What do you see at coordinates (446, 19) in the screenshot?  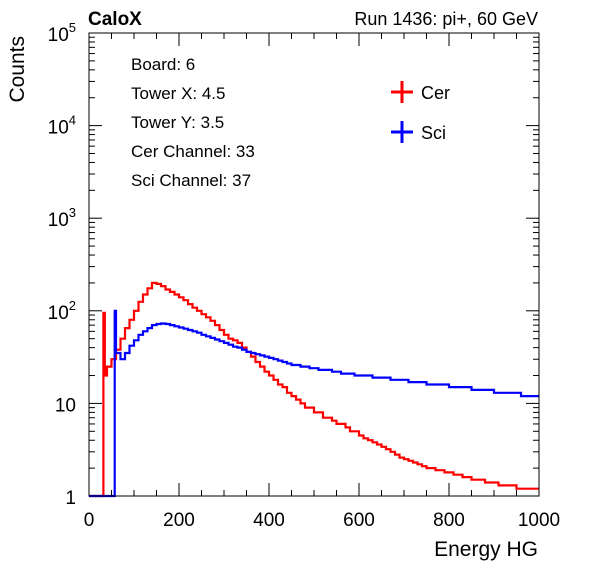 I see `run-info-label: Run 1436: pi+, 60 GeV` at bounding box center [446, 19].